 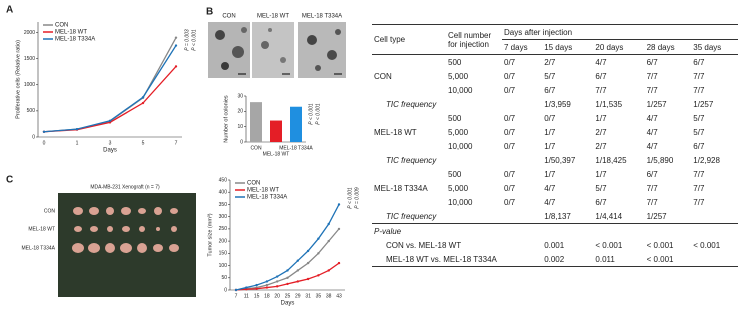 What do you see at coordinates (652, 118) in the screenshot?
I see `table-cell: 4/7` at bounding box center [652, 118].